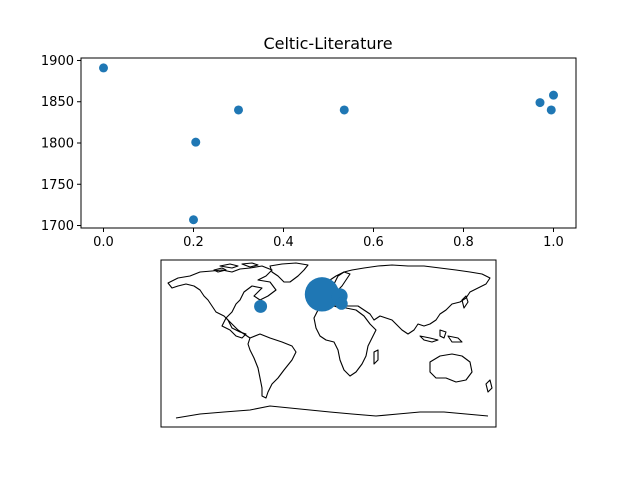  Describe the element at coordinates (332, 412) in the screenshot. I see `antarctica-outline` at that location.